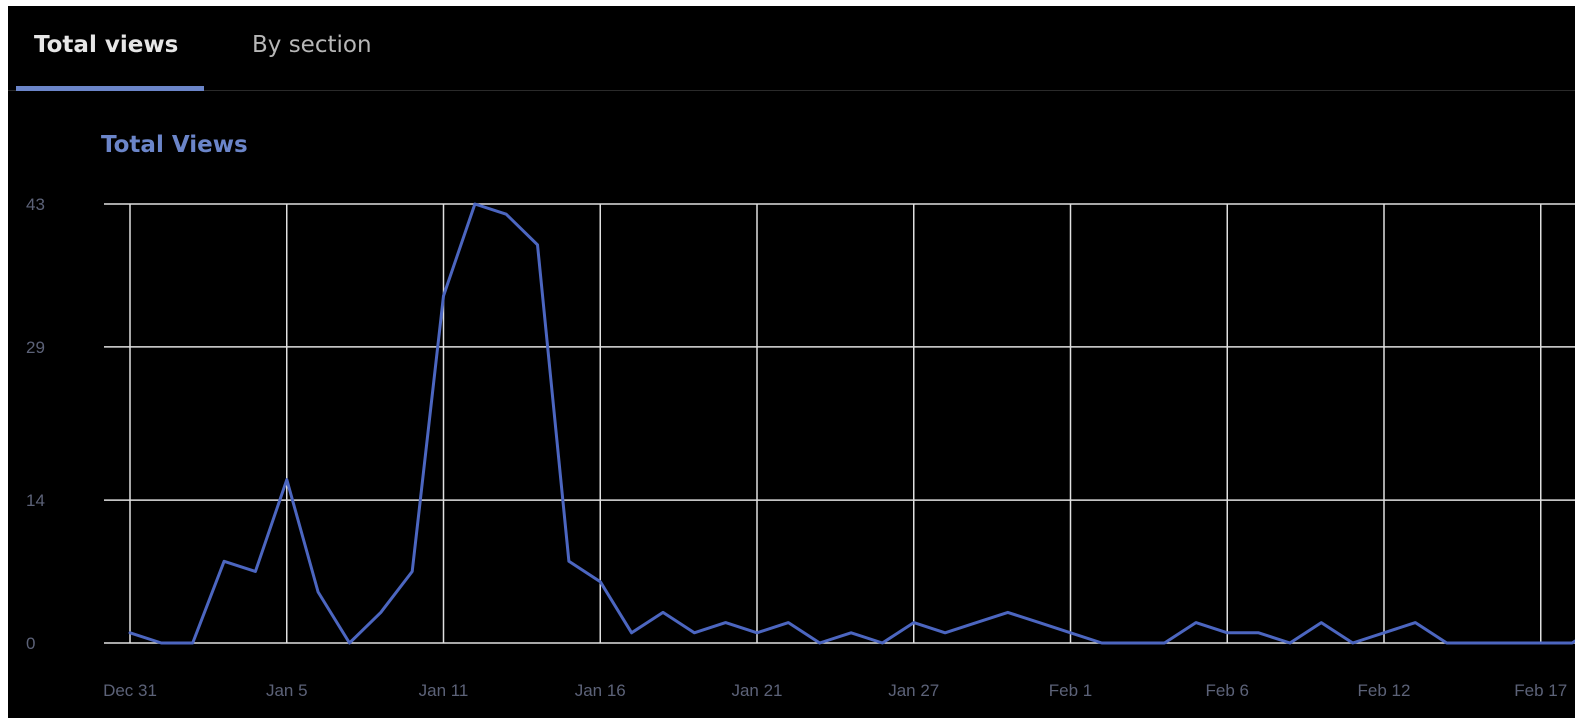  Describe the element at coordinates (1070, 690) in the screenshot. I see `x-tick-label: Feb 1` at that location.